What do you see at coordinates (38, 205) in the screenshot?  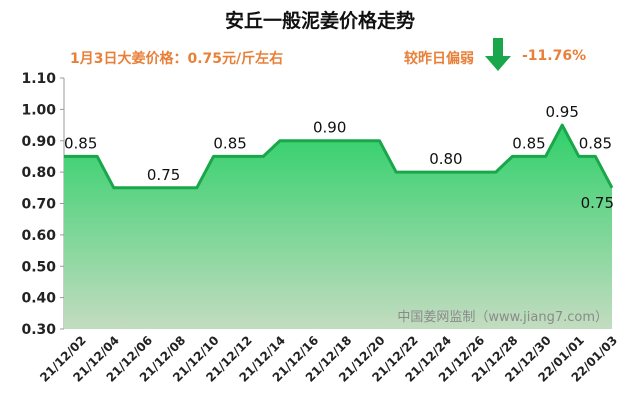 I see `y-tick-label: 0.70` at bounding box center [38, 205].